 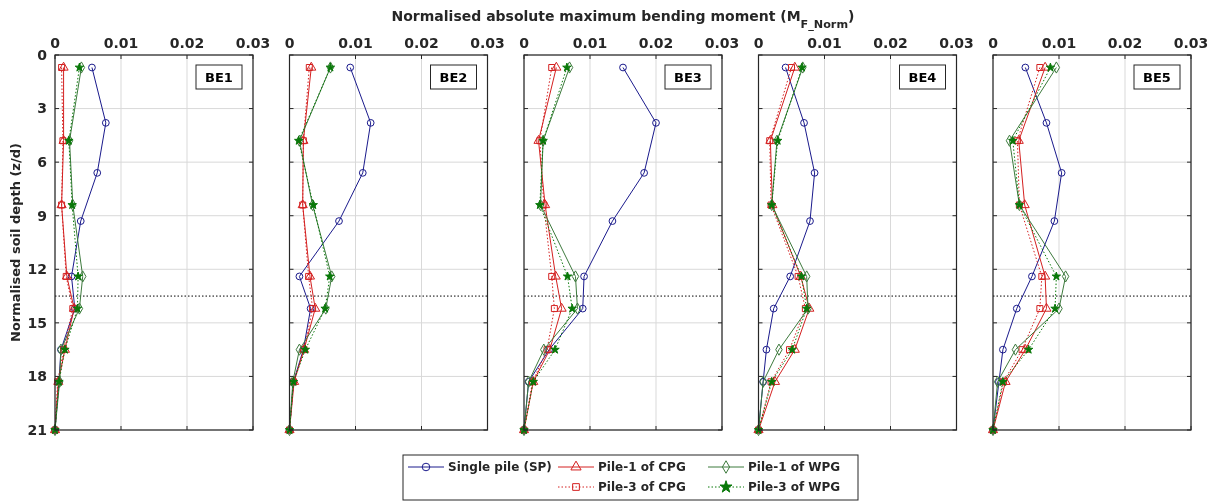 What do you see at coordinates (37, 269) in the screenshot?
I see `y-tick-label: 12` at bounding box center [37, 269].